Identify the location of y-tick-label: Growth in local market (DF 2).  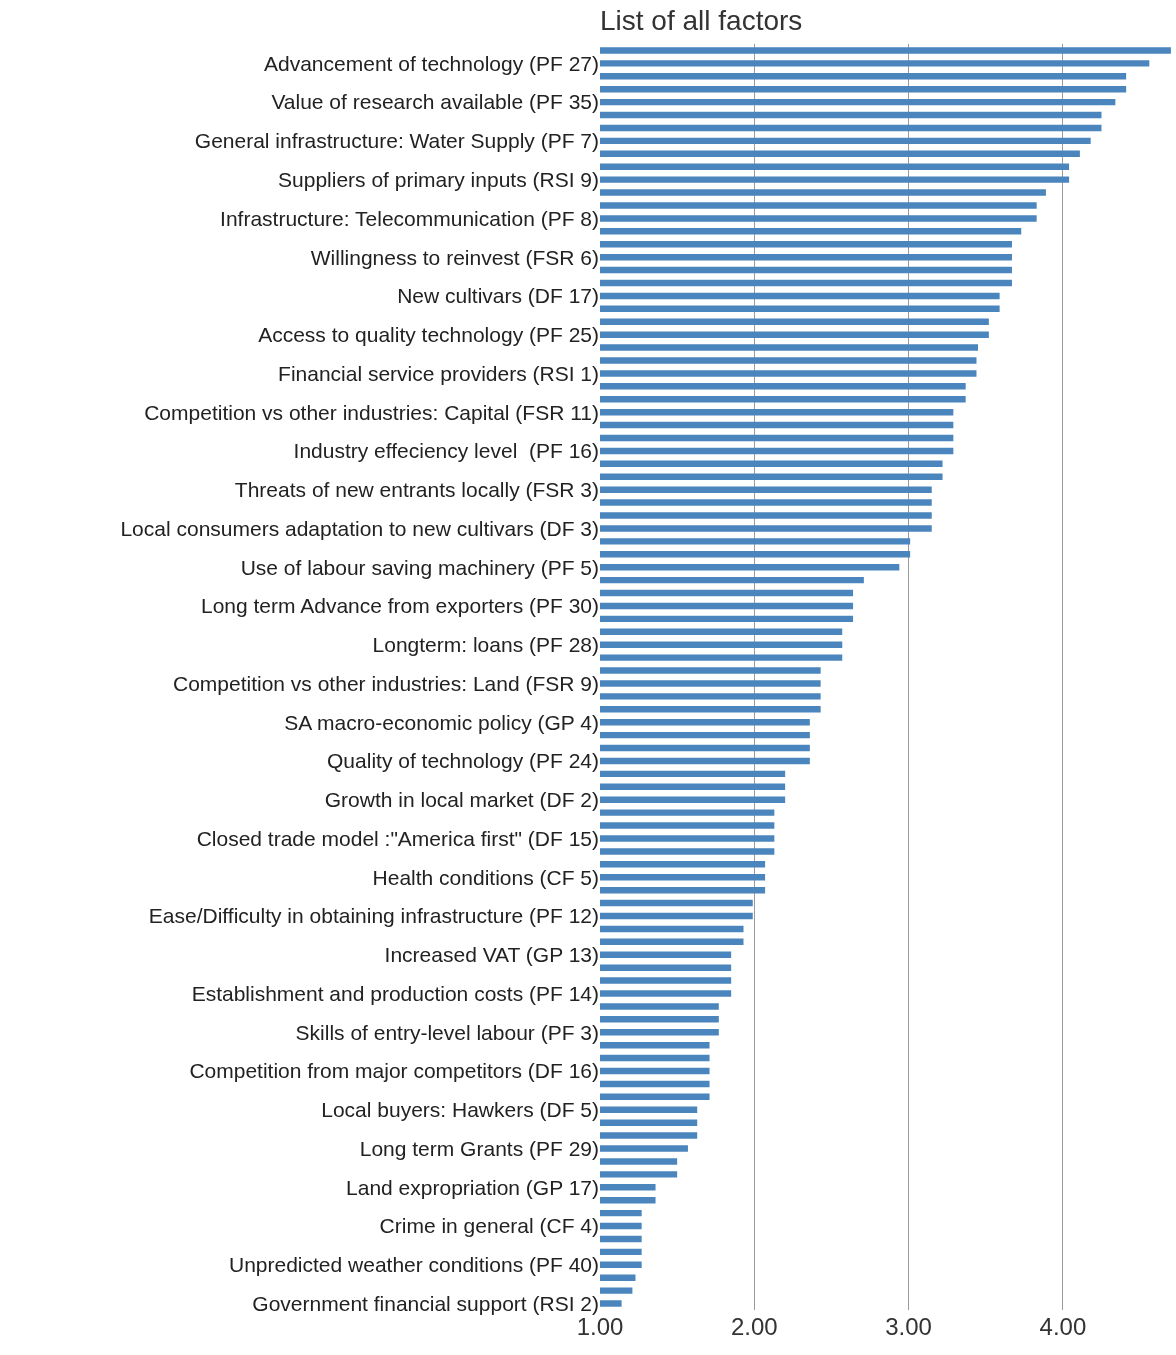
(461, 800).